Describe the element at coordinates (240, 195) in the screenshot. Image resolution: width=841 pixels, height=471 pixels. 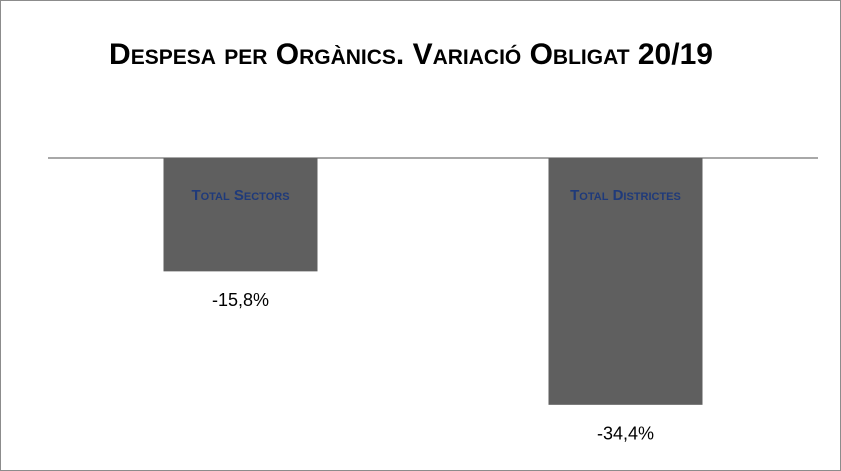
I see `category-label: Total Sectors` at that location.